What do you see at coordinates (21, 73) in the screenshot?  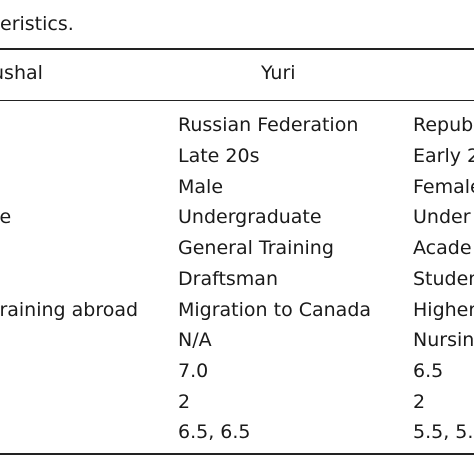 I see `column-header-participant-left: ushal` at bounding box center [21, 73].